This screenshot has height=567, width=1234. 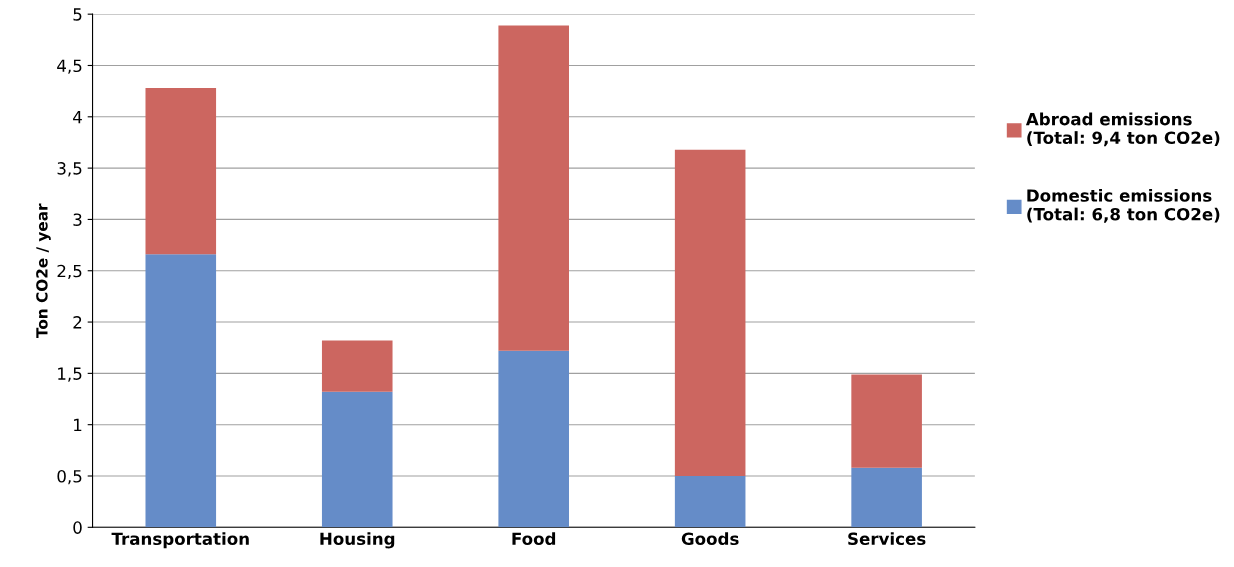 What do you see at coordinates (1122, 129) in the screenshot?
I see `legend-label: Abroad emissions (Total: 9,4 ton CO2e)` at bounding box center [1122, 129].